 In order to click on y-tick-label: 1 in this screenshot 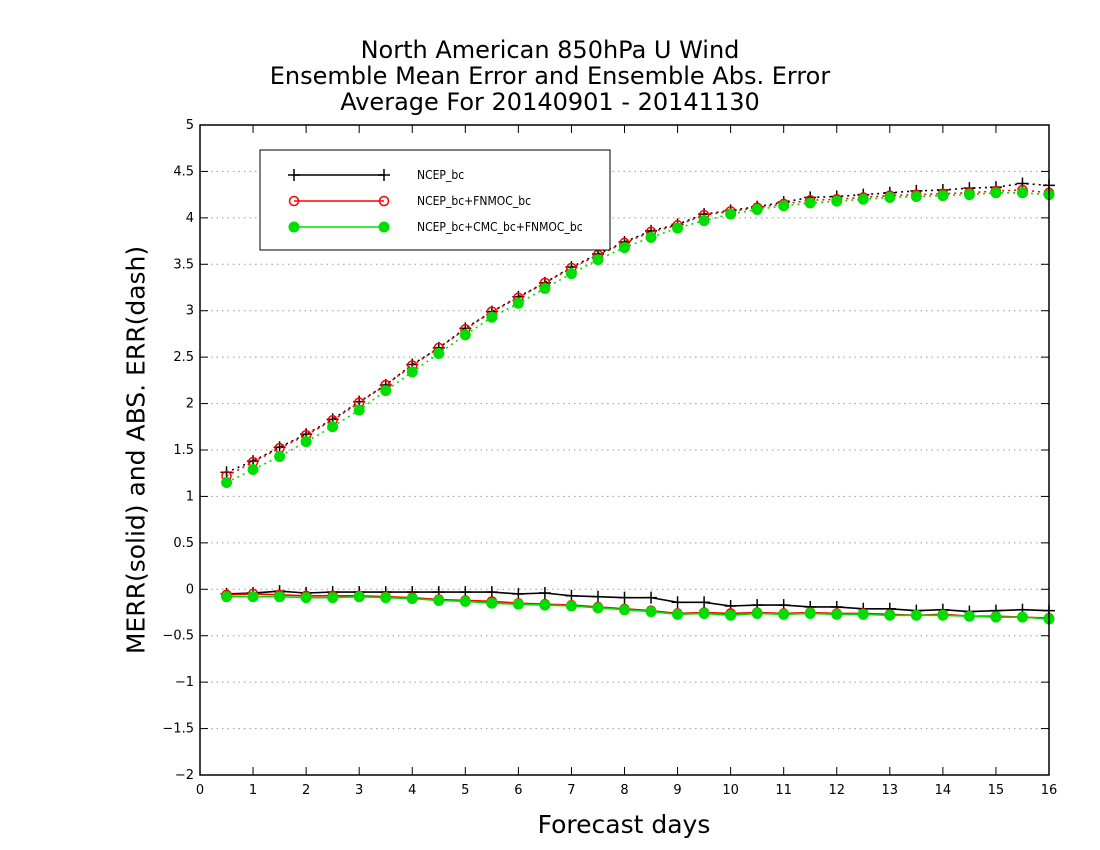, I will do `click(190, 496)`.